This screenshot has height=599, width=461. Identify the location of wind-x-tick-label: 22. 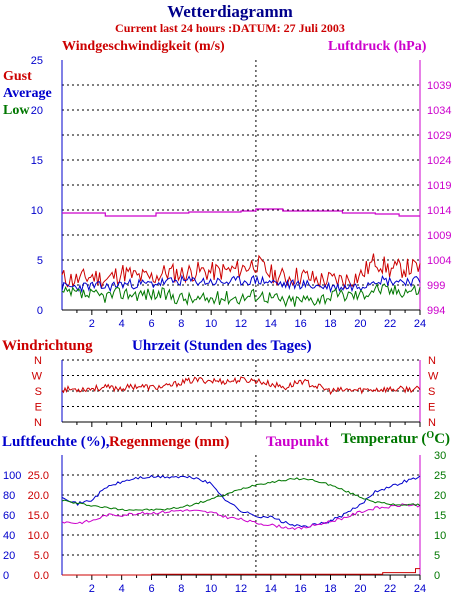
(390, 324).